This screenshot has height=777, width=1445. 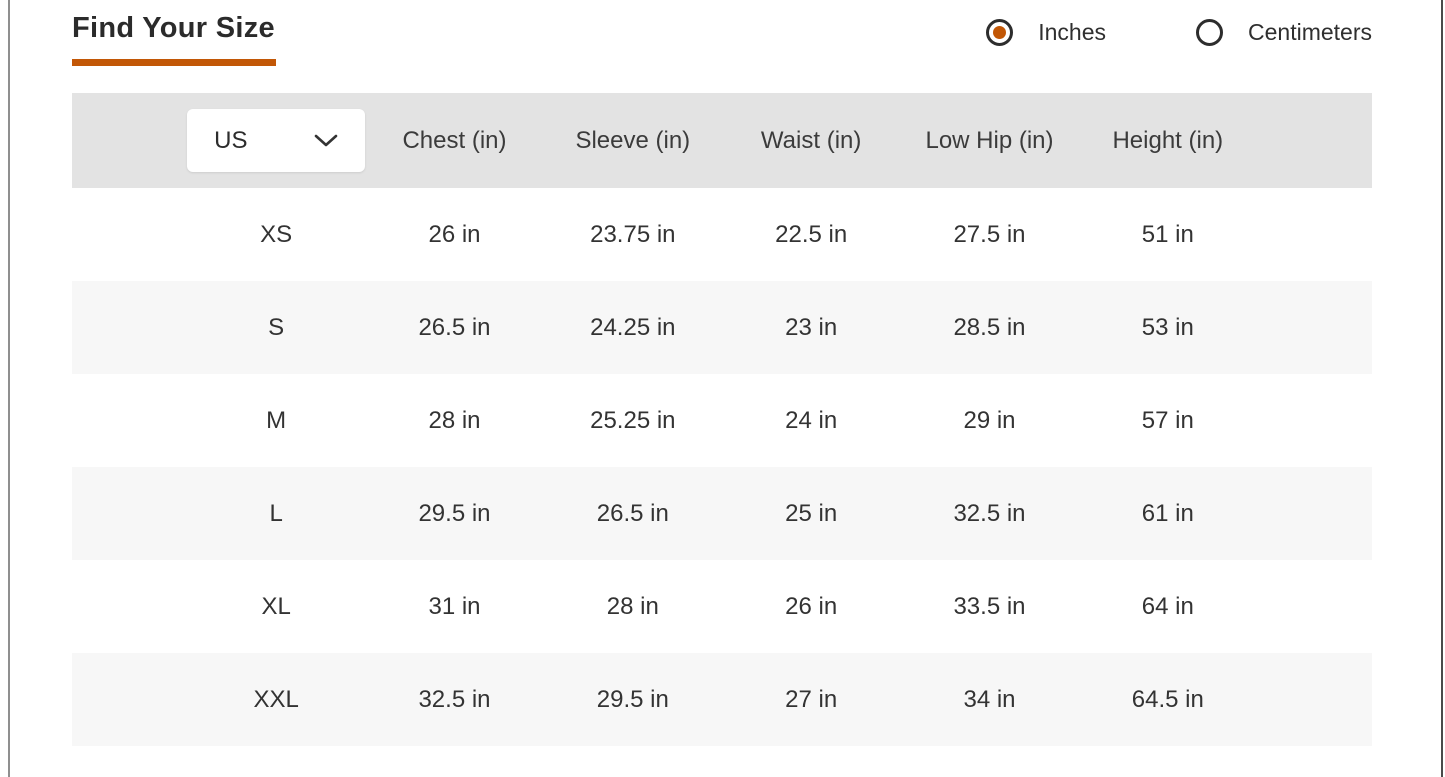 What do you see at coordinates (1310, 32) in the screenshot?
I see `unit-option-label: Centimeters` at bounding box center [1310, 32].